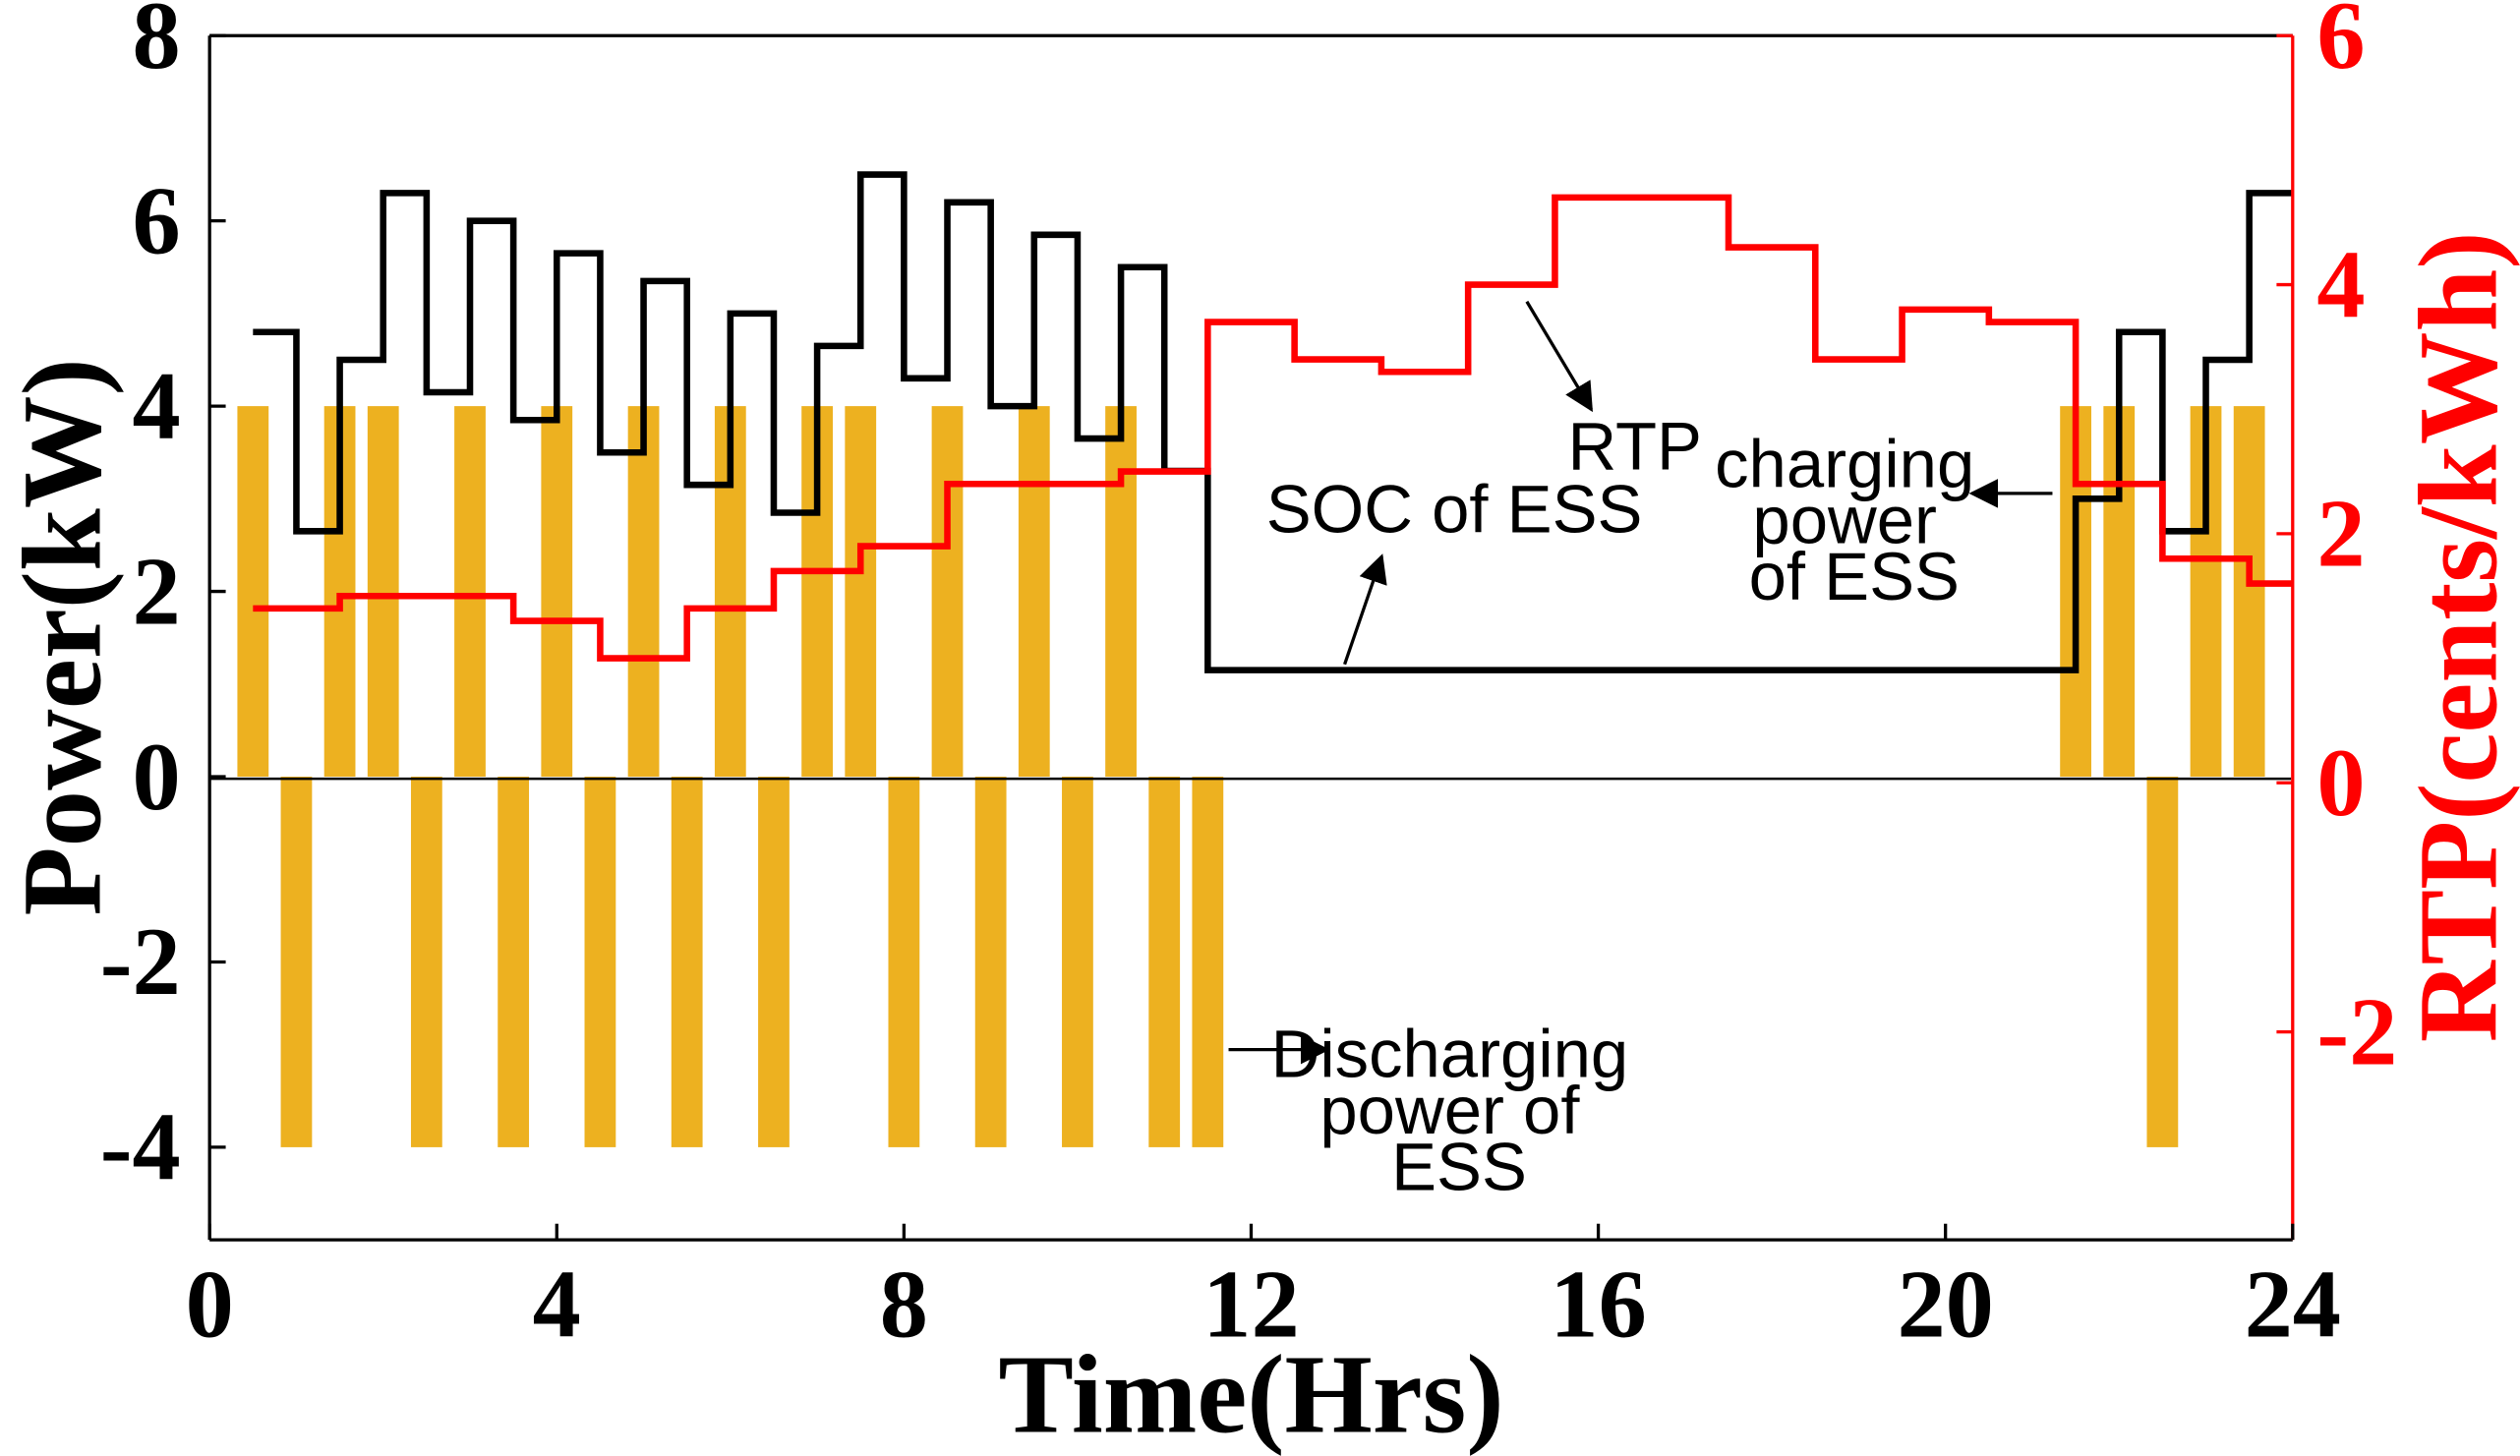  I want to click on right-y-axis-ticks: -2 0 2 4 6, so click(2336, 542).